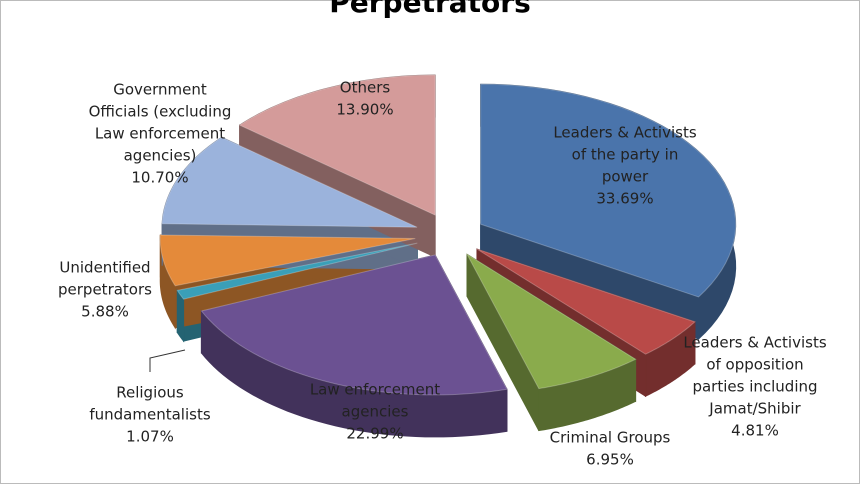 This screenshot has height=484, width=860. Describe the element at coordinates (365, 88) in the screenshot. I see `slice-label: Others` at that location.